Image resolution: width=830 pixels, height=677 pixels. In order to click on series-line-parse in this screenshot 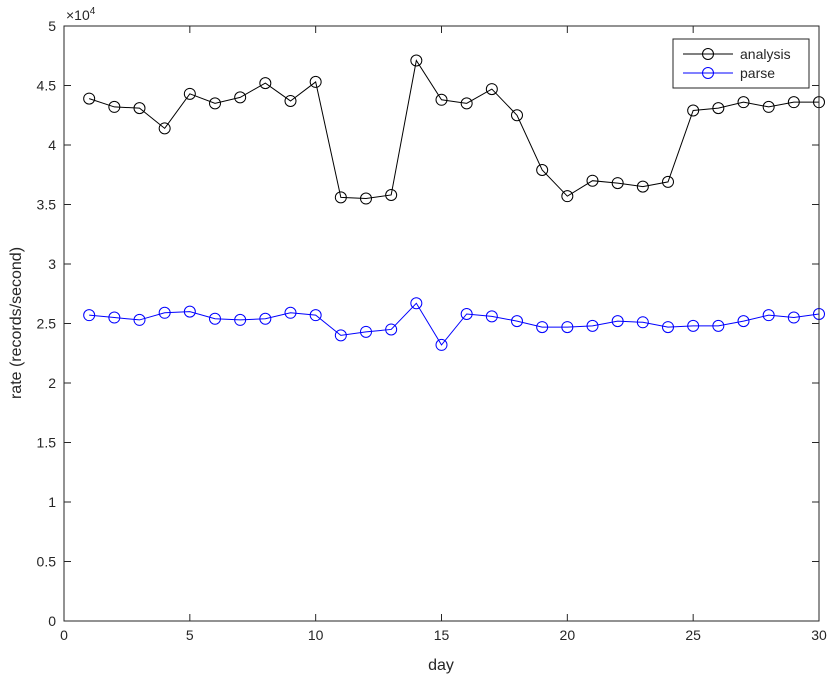, I will do `click(454, 324)`.